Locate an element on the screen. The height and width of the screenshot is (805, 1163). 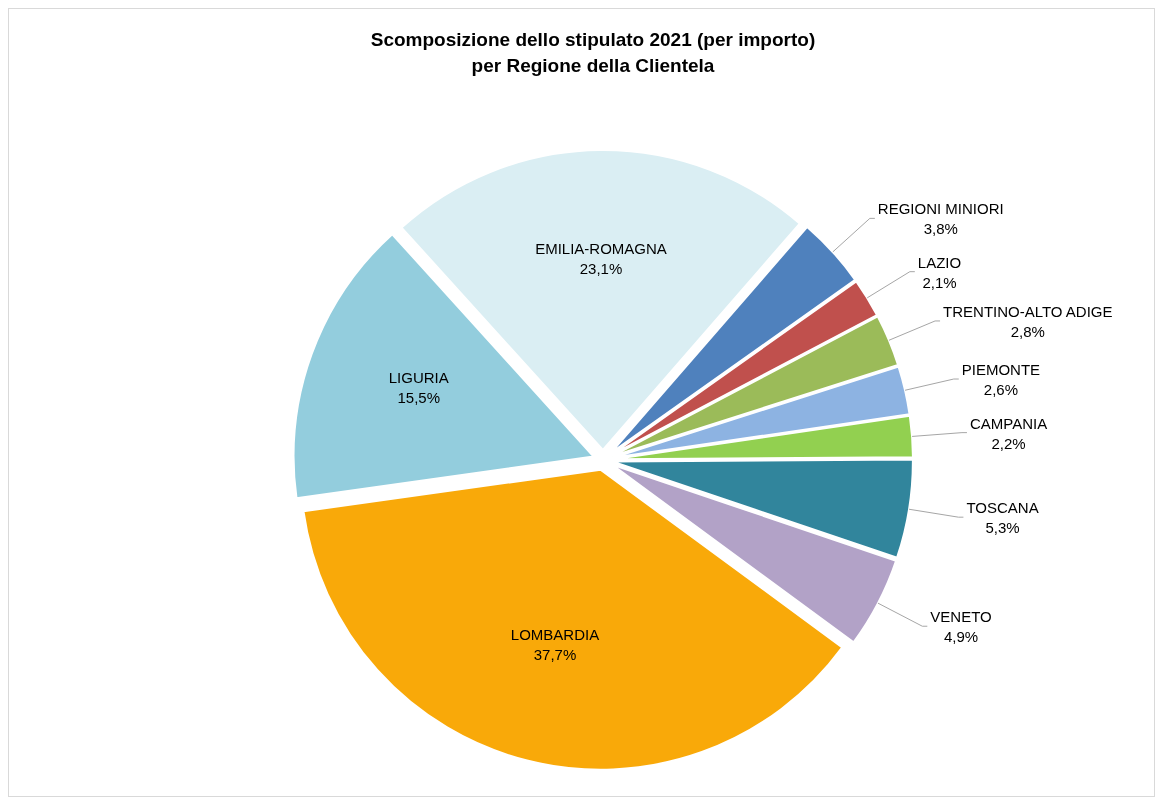
data-label: 4,9% is located at coordinates (961, 637).